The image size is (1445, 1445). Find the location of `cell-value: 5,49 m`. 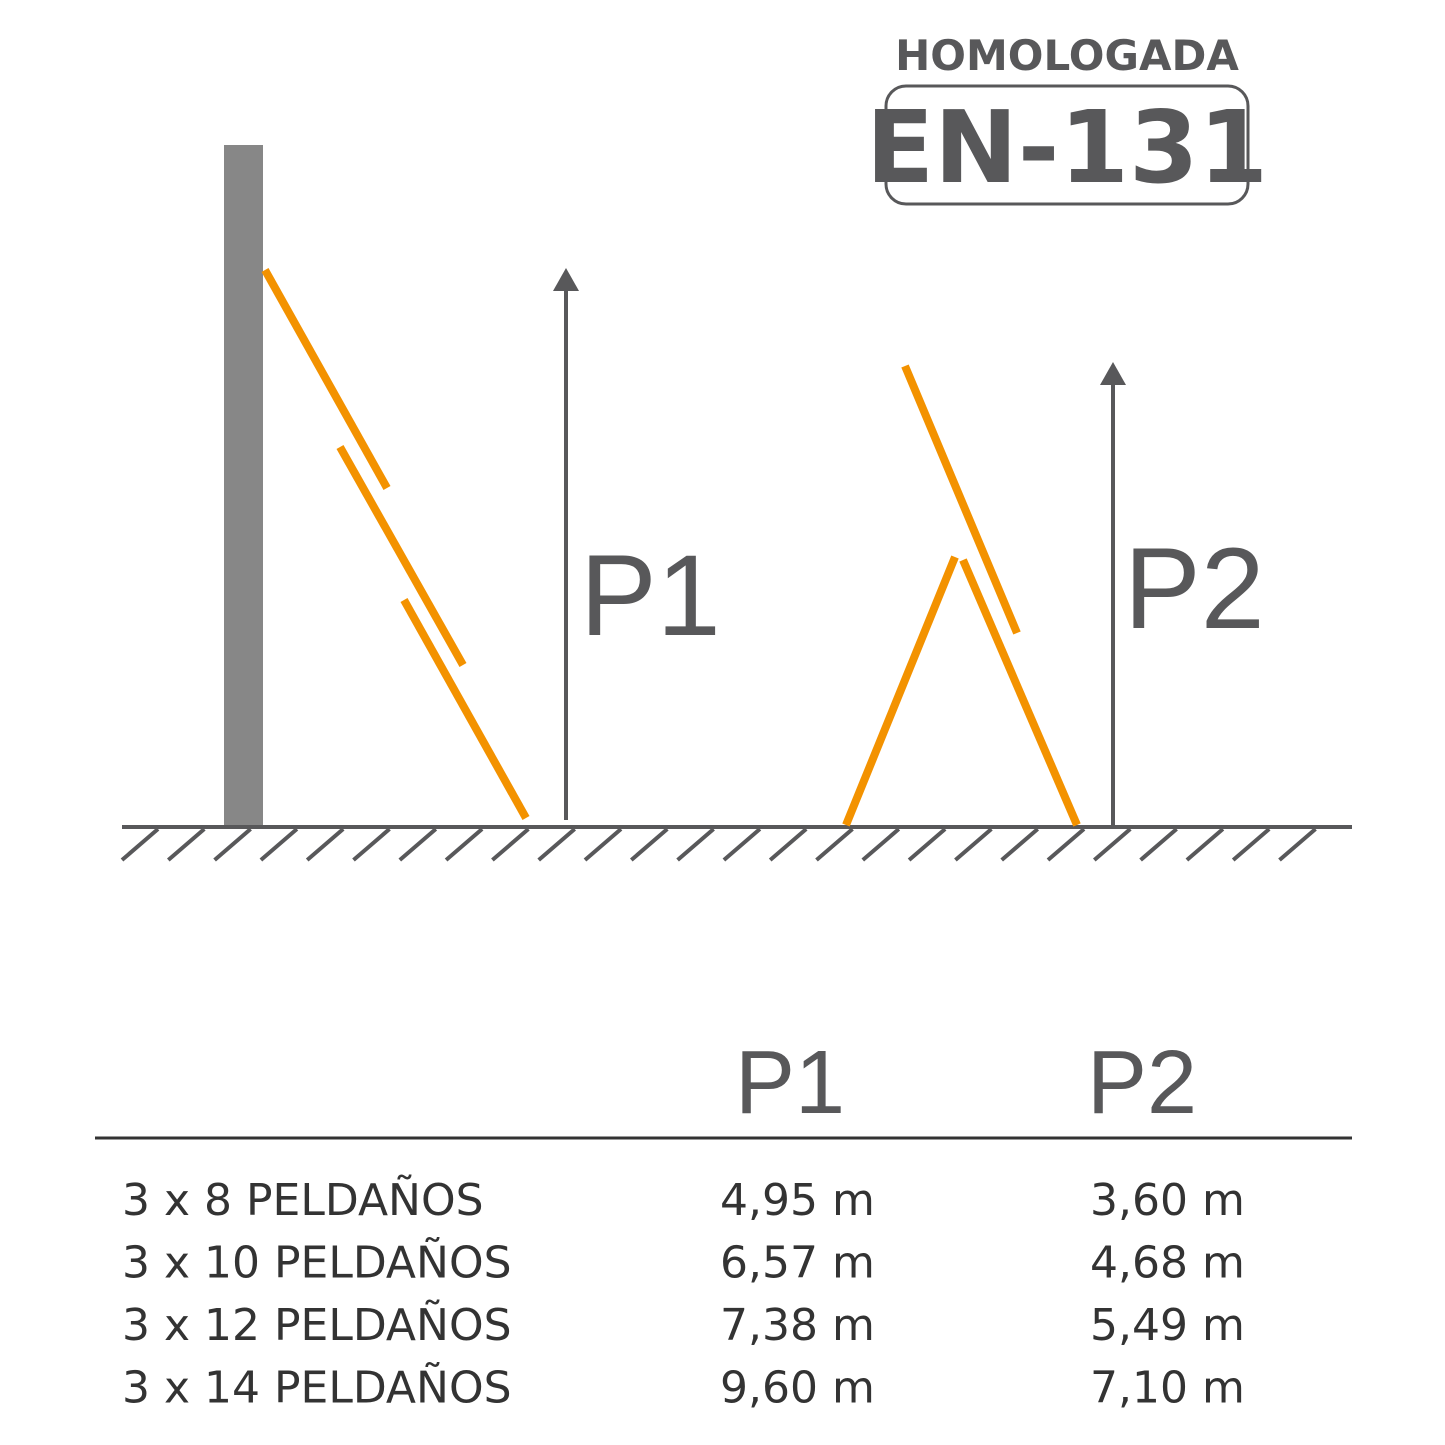

cell-value: 5,49 m is located at coordinates (1167, 1325).